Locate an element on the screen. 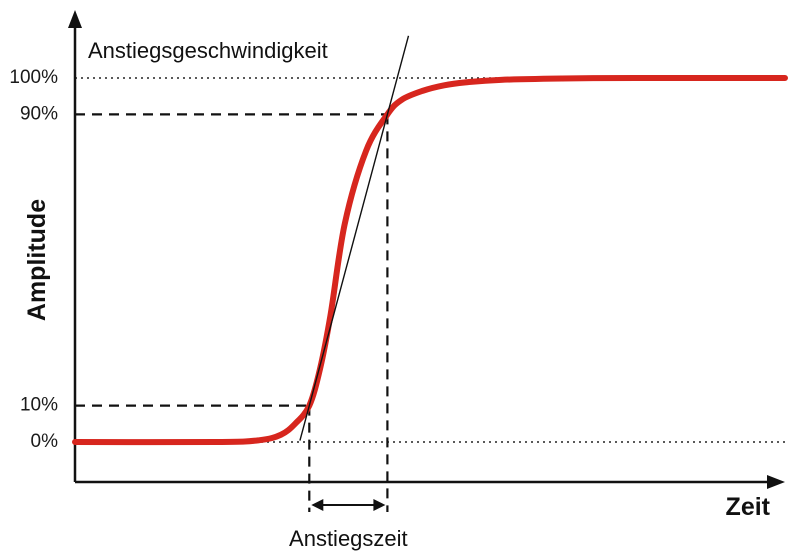 This screenshot has height=554, width=799. y-tick-label: 0% is located at coordinates (45, 441).